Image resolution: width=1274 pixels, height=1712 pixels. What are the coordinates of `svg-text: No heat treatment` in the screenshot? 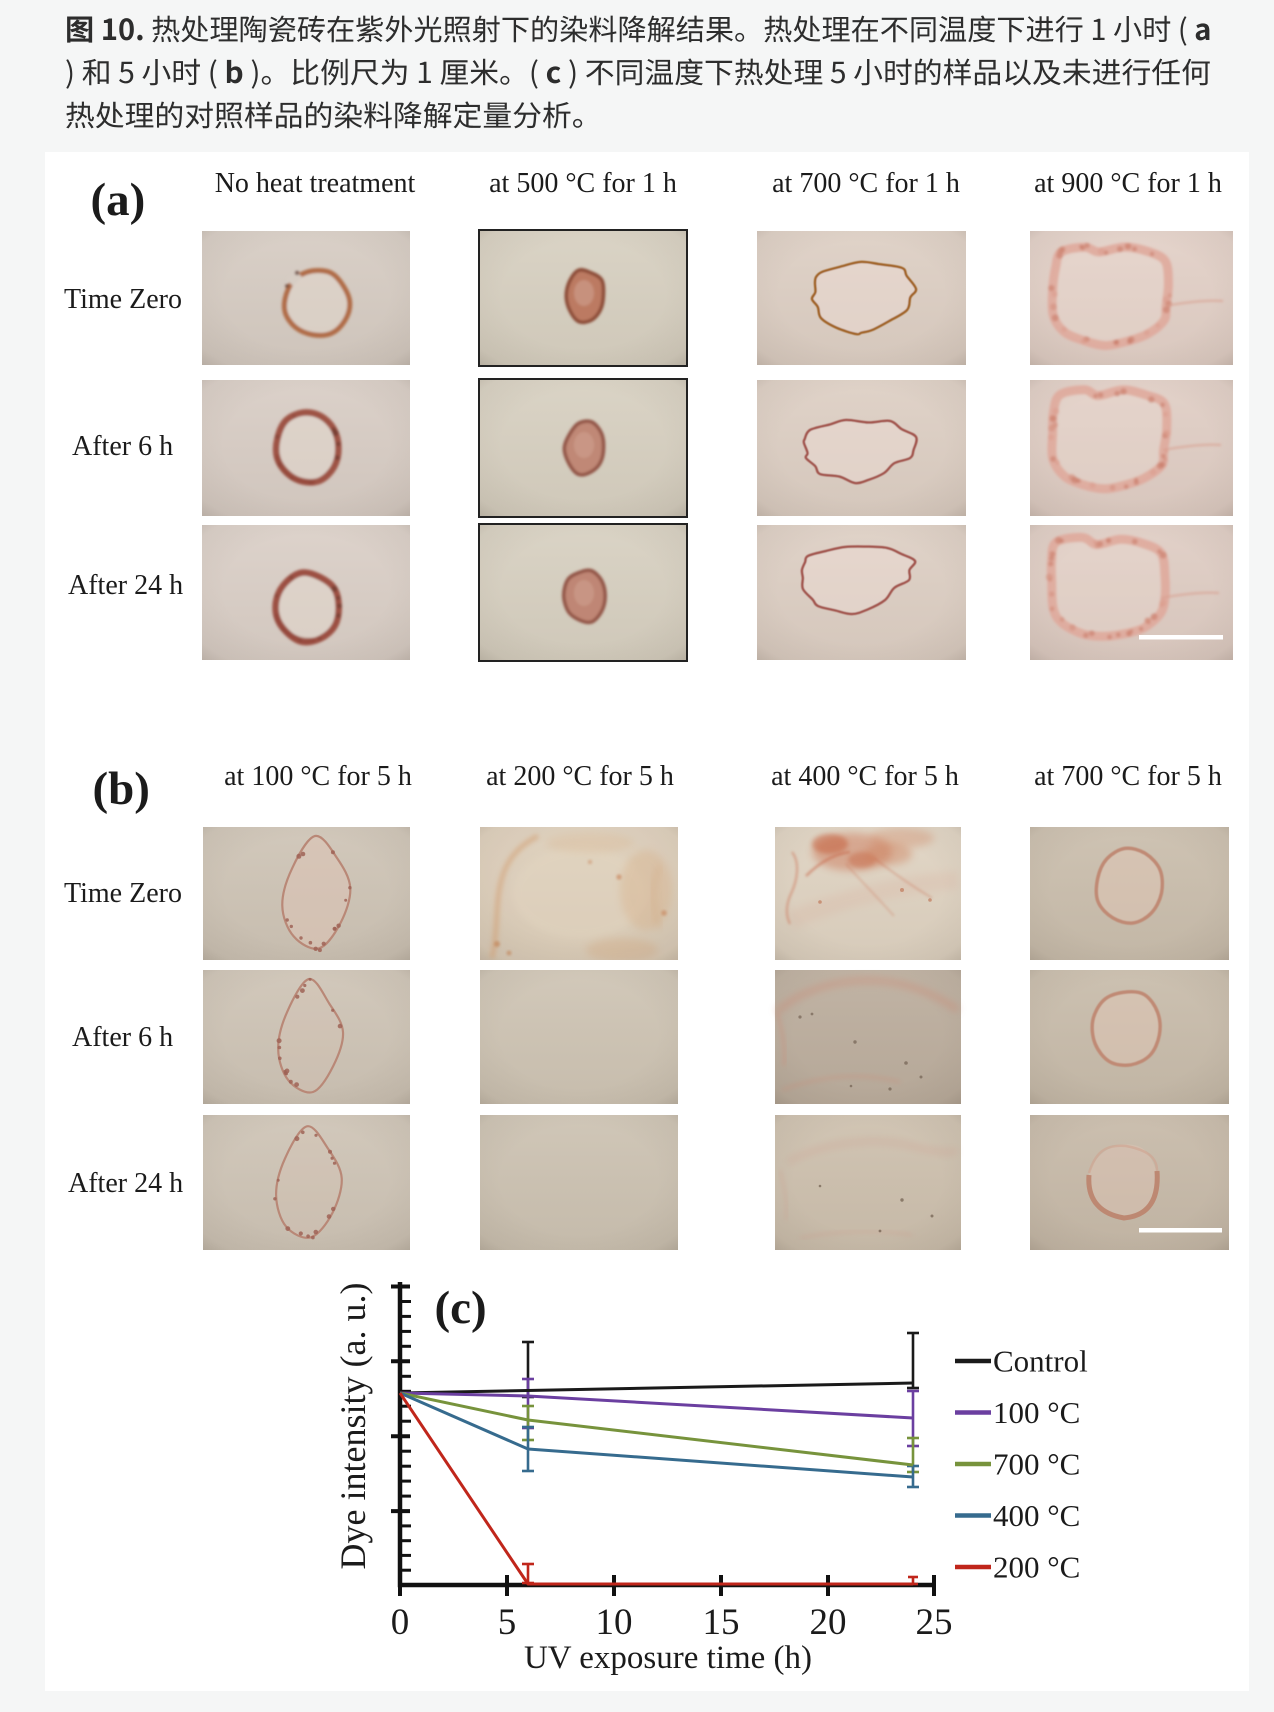 It's located at (315, 183).